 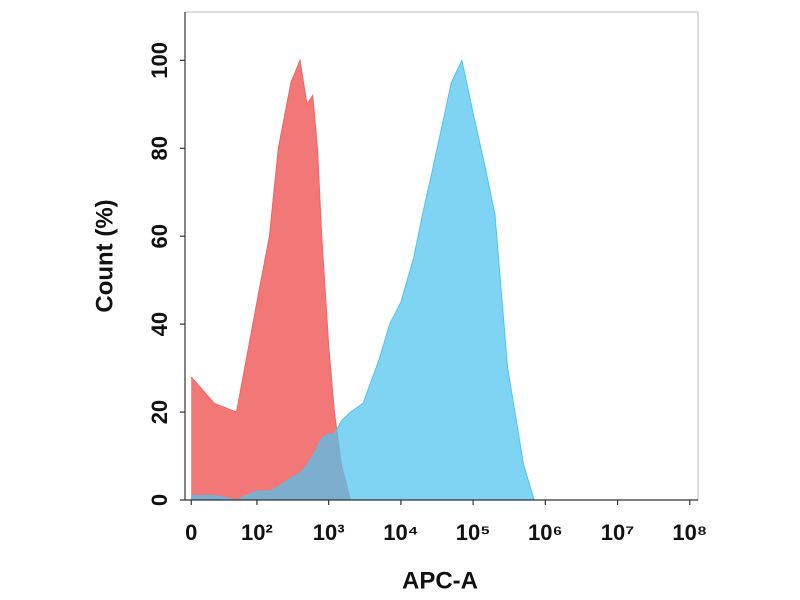 What do you see at coordinates (473, 532) in the screenshot?
I see `x-tick-label: 10⁵` at bounding box center [473, 532].